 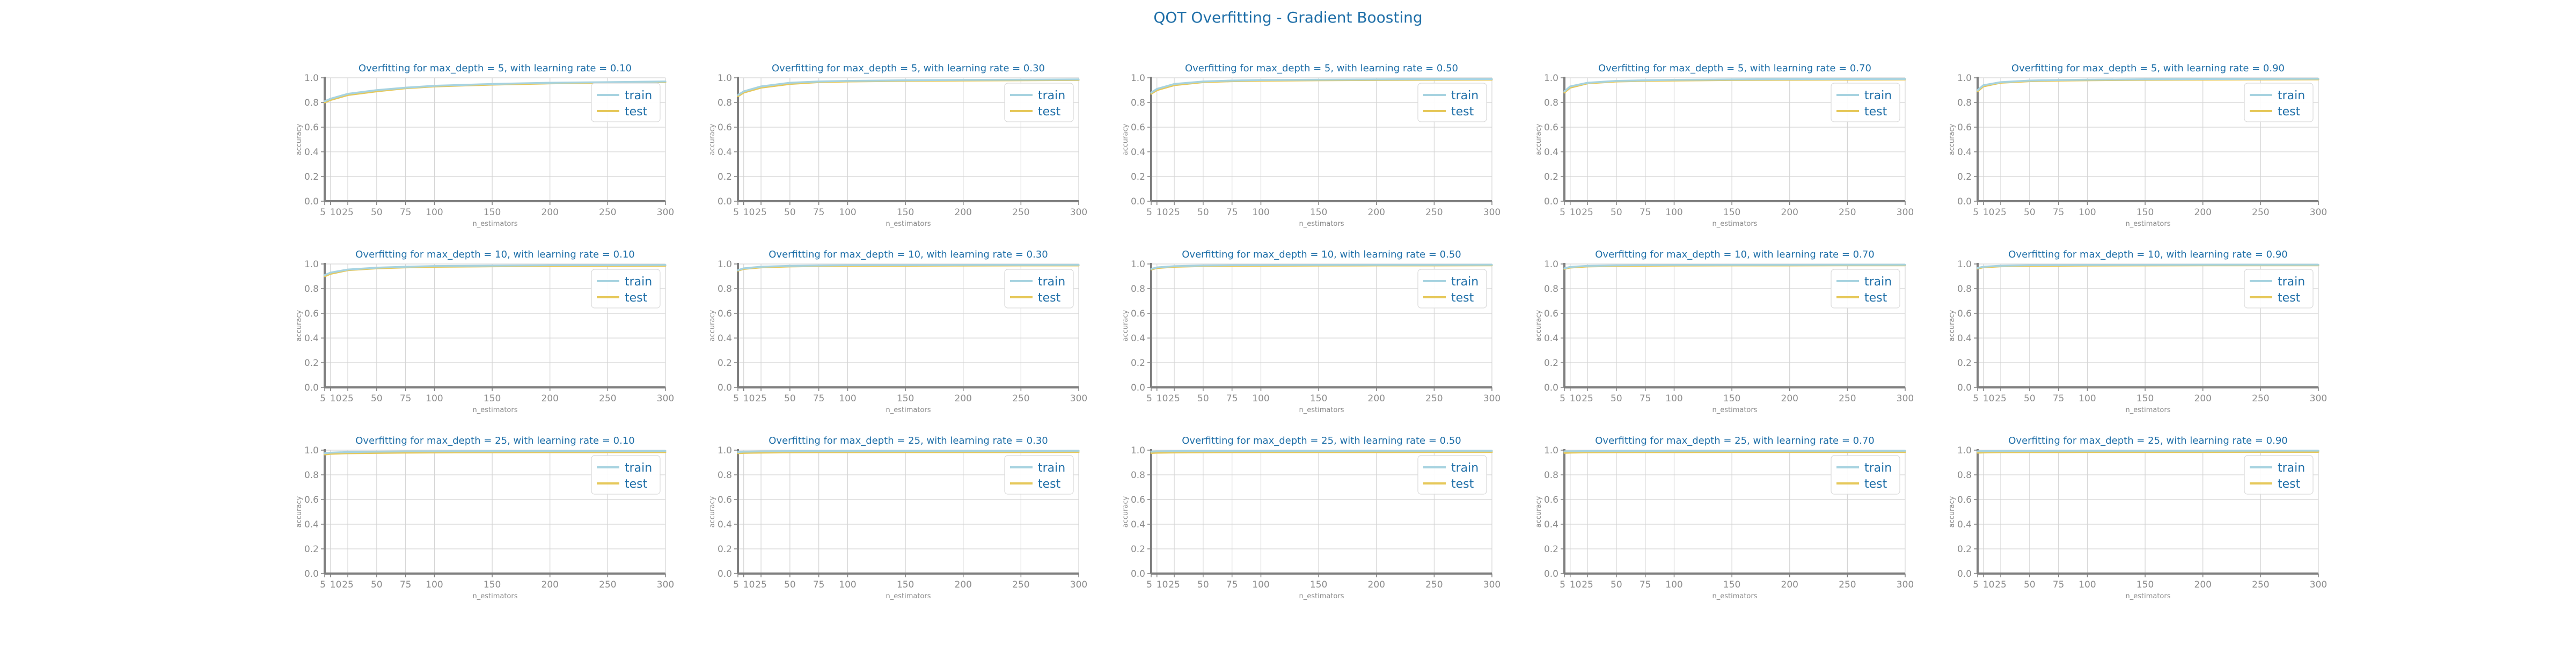 I want to click on point-test, so click(x=738, y=96).